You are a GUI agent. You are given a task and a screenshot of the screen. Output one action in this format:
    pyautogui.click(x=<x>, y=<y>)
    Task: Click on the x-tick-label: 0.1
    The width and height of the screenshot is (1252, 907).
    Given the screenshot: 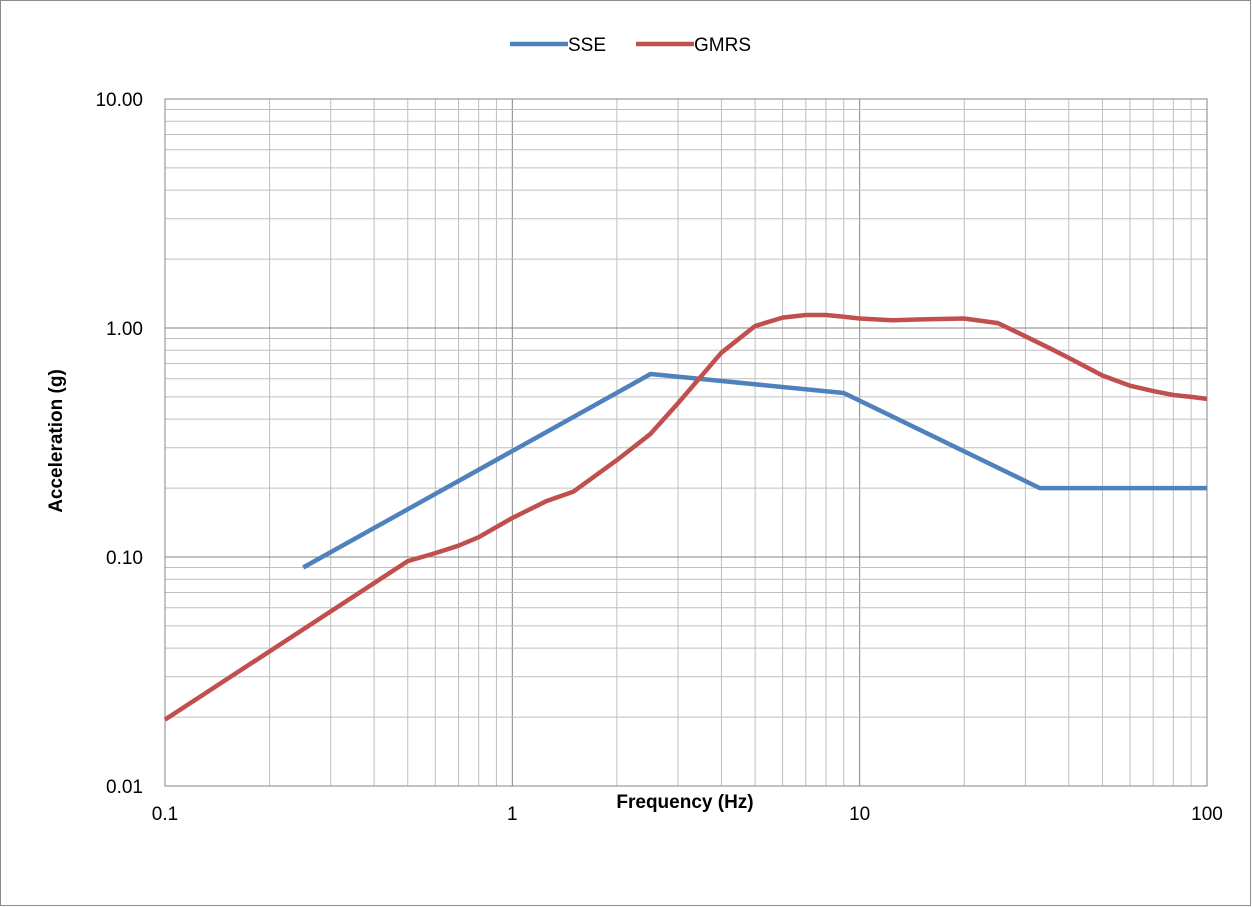 What is the action you would take?
    pyautogui.click(x=165, y=814)
    